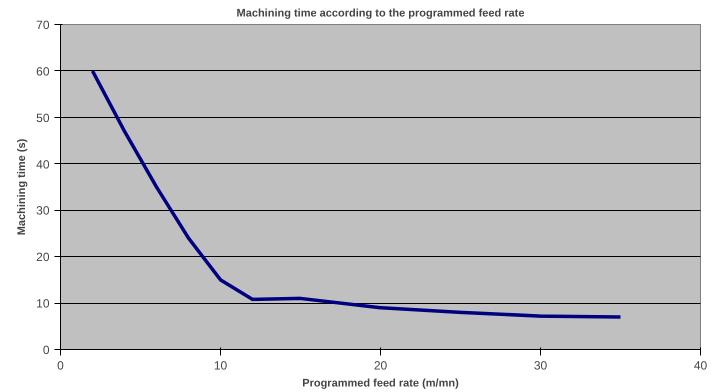 This screenshot has height=392, width=715. Describe the element at coordinates (381, 384) in the screenshot. I see `x-axis-title: Programmed feed rate (m/mn)` at that location.